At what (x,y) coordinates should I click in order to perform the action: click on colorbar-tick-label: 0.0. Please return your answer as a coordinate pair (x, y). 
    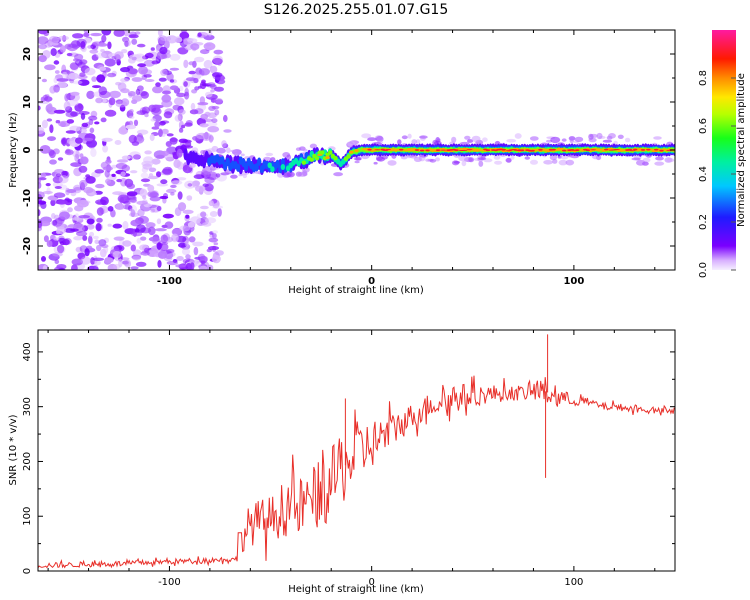
    Looking at the image, I should click on (703, 270).